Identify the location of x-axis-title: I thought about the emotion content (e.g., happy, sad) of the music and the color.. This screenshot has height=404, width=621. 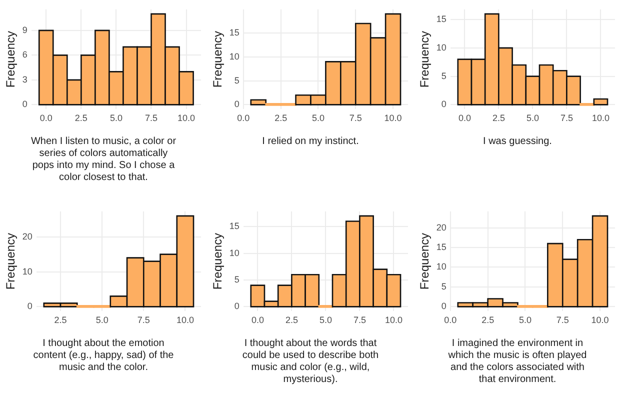
(103, 356).